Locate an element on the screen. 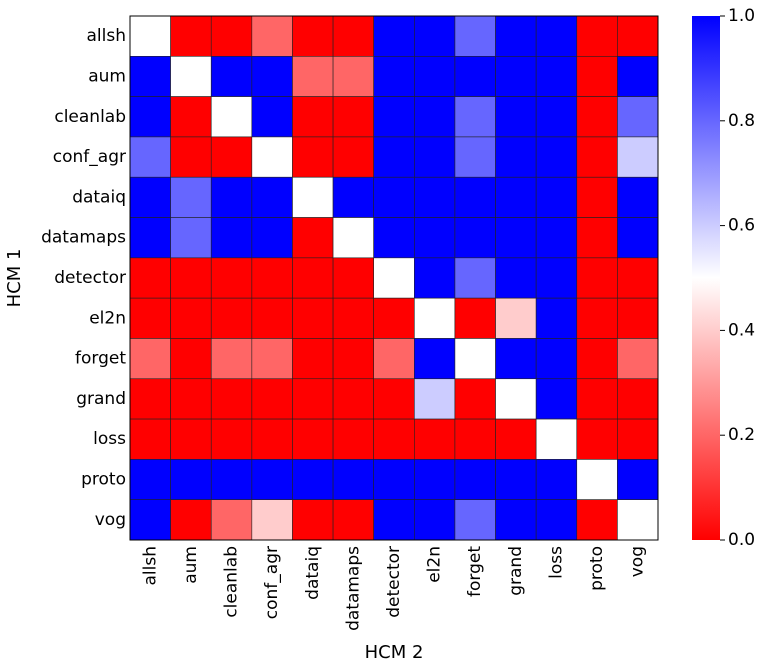 The image size is (761, 671). colorbar-tick-label: 1.0 is located at coordinates (741, 16).